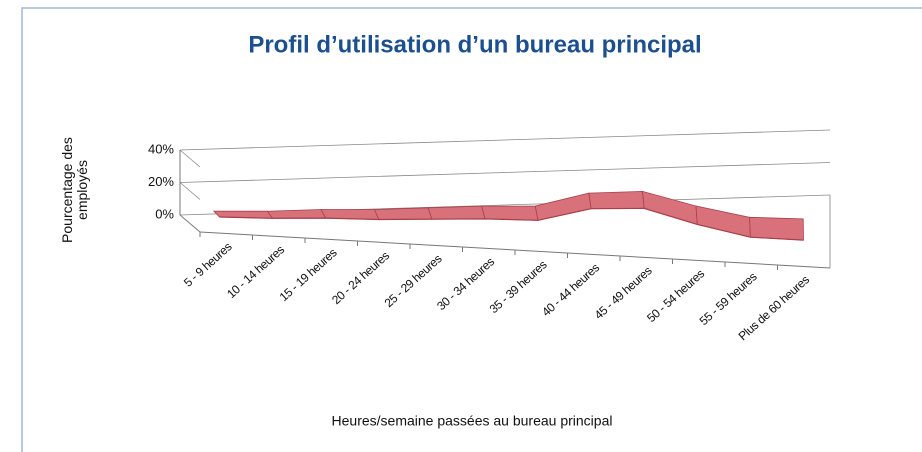 This screenshot has width=922, height=452. Describe the element at coordinates (161, 181) in the screenshot. I see `y-tick-label: 20%` at that location.